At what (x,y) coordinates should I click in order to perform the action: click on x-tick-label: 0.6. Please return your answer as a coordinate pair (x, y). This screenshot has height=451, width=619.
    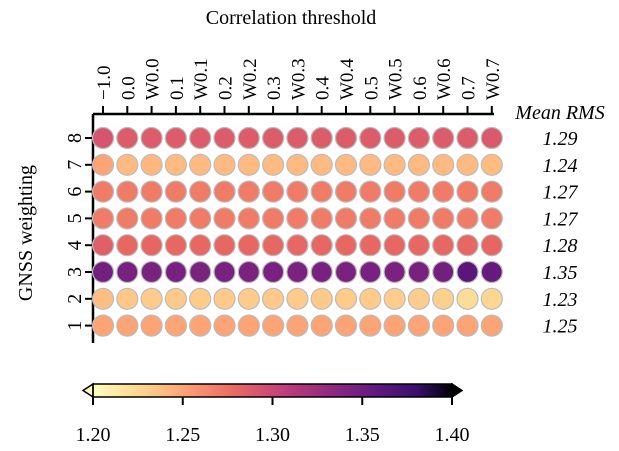
    Looking at the image, I should click on (420, 88).